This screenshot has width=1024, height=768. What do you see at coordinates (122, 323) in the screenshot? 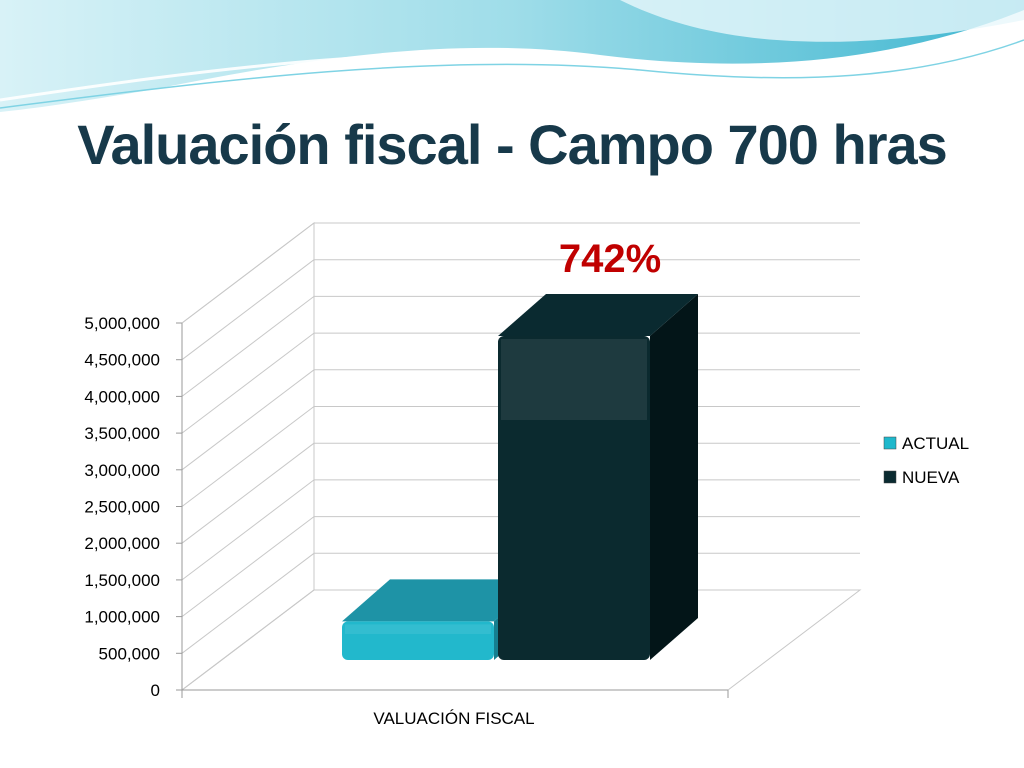
I see `y-tick-label: 5,000,000` at bounding box center [122, 323].